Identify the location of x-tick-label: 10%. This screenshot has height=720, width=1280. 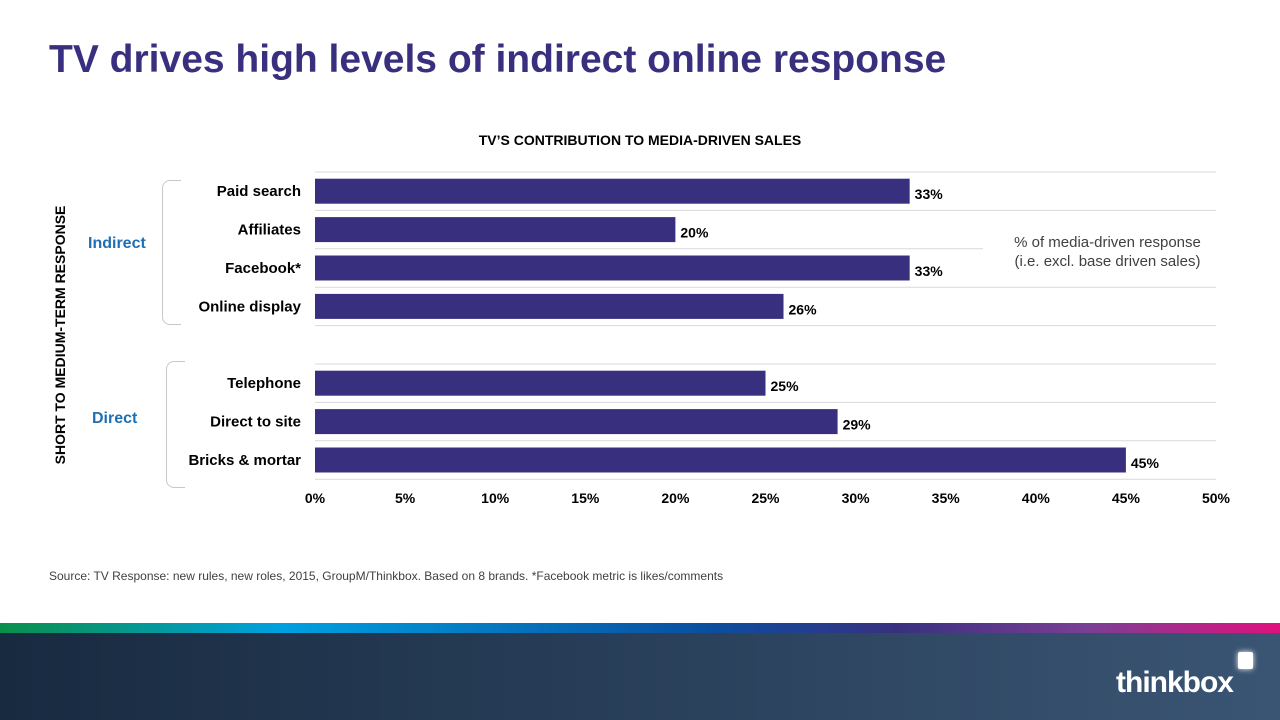
(495, 498).